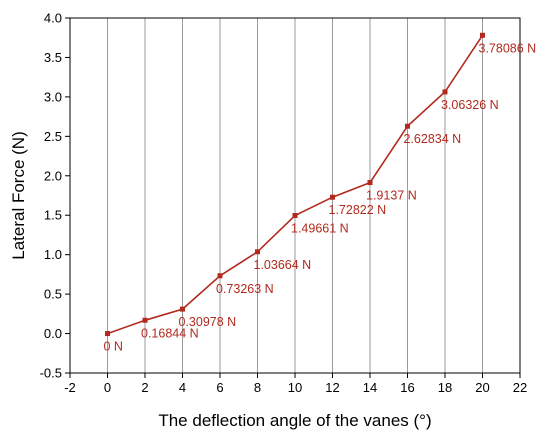 This screenshot has height=438, width=550. Describe the element at coordinates (470, 105) in the screenshot. I see `data-label: 3.06326 N` at that location.